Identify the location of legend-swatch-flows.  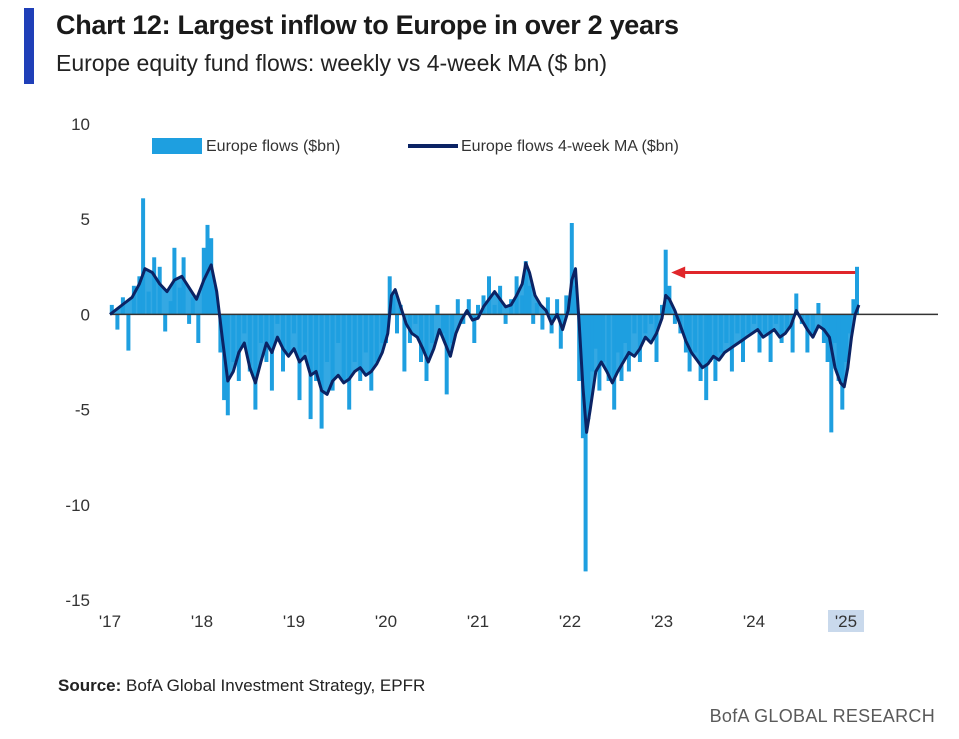
(177, 146).